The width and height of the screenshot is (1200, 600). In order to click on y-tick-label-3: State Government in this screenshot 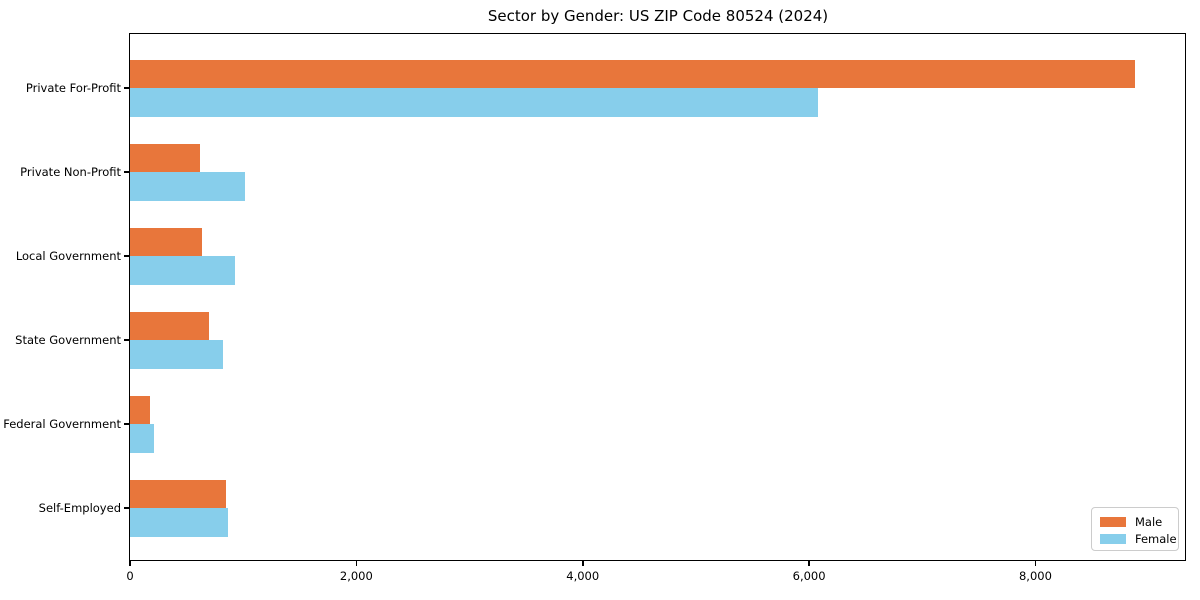, I will do `click(68, 340)`.